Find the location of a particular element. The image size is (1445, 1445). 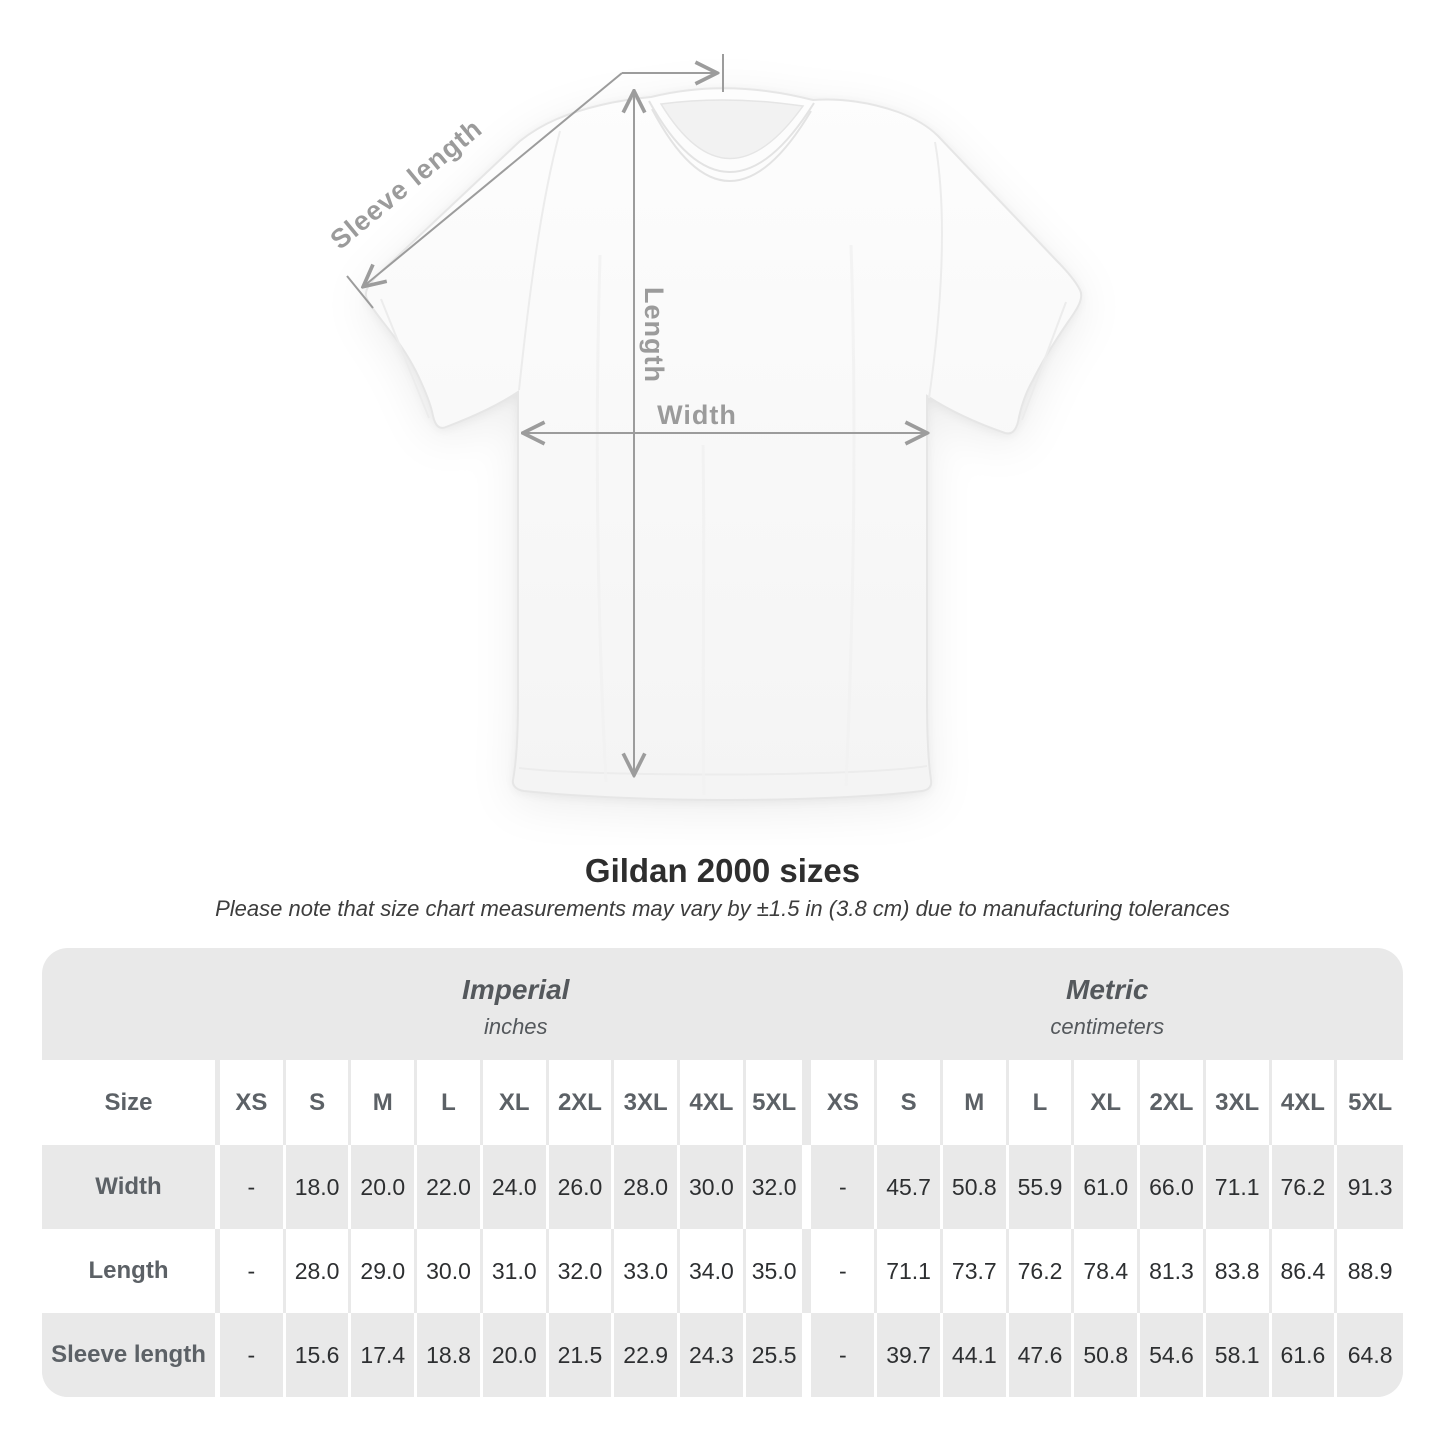

measurement-cell: 54.6 is located at coordinates (1173, 1355).